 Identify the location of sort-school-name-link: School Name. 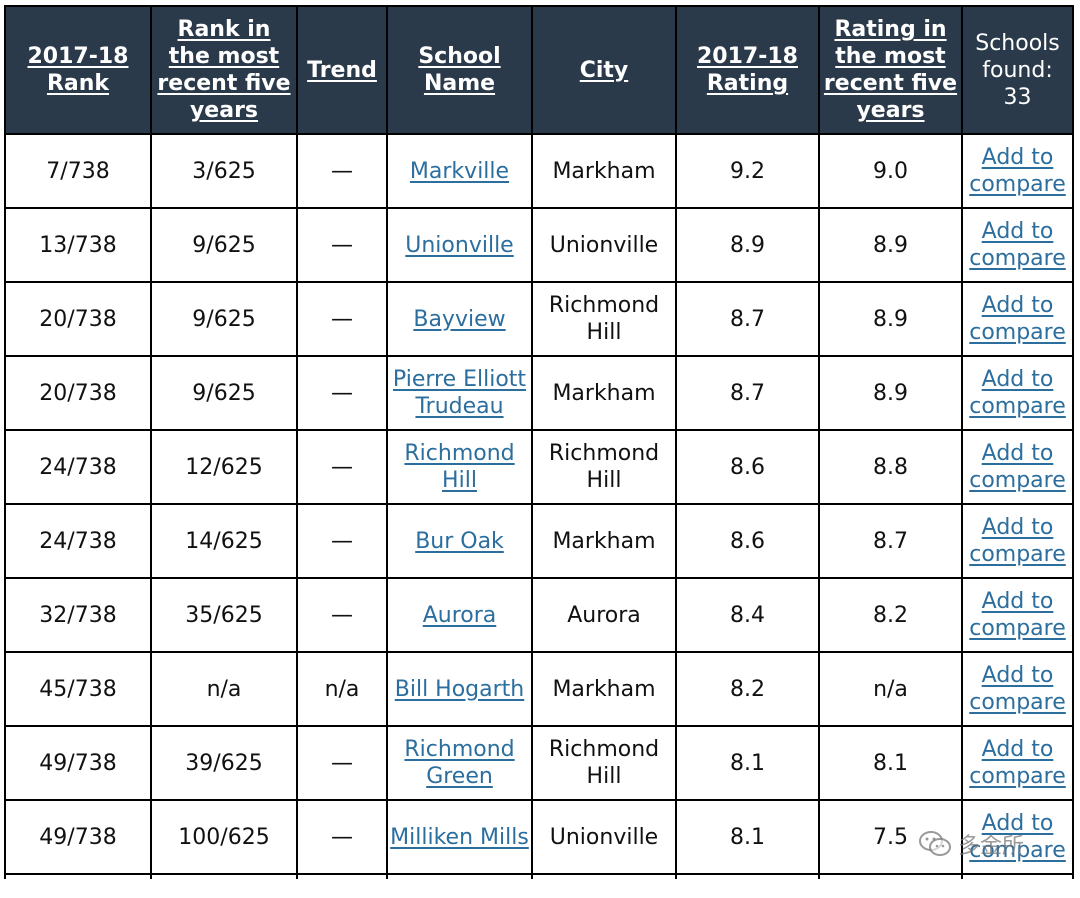
(459, 70).